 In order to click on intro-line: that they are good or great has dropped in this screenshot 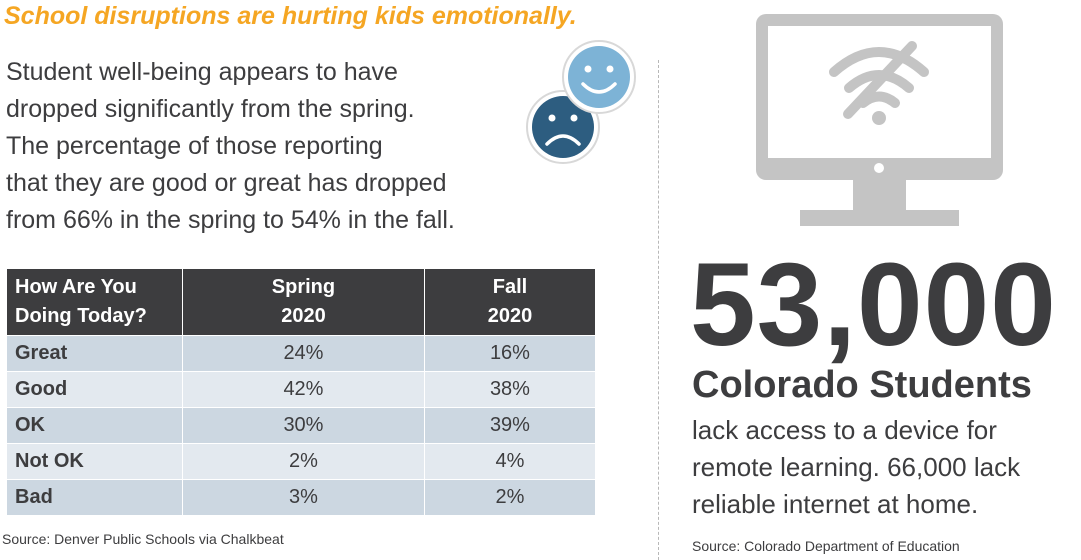, I will do `click(226, 183)`.